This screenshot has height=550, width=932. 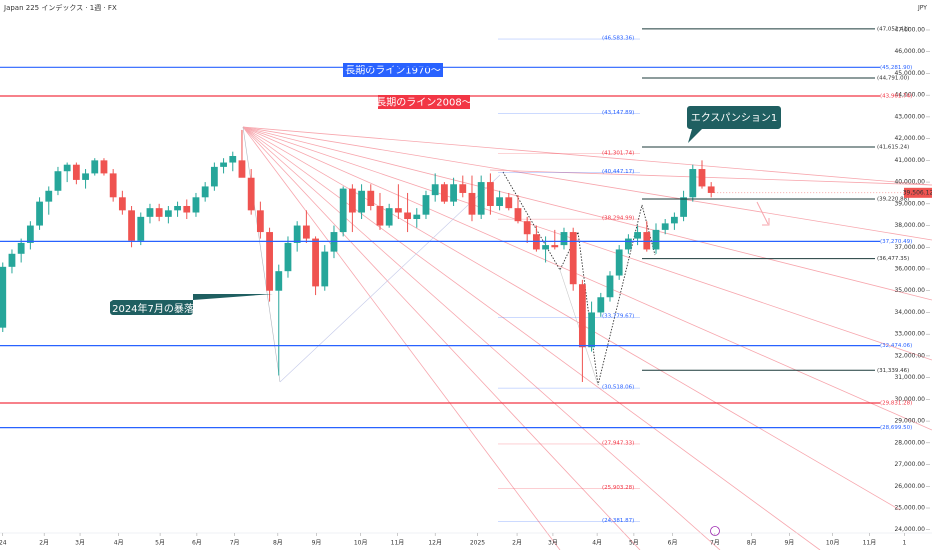 I want to click on y-tick-label: 36,000.00, so click(x=909, y=268).